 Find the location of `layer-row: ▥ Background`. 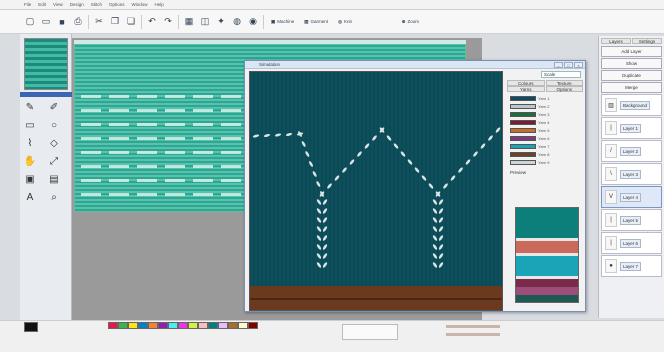

layer-row: ▥ Background is located at coordinates (631, 105).